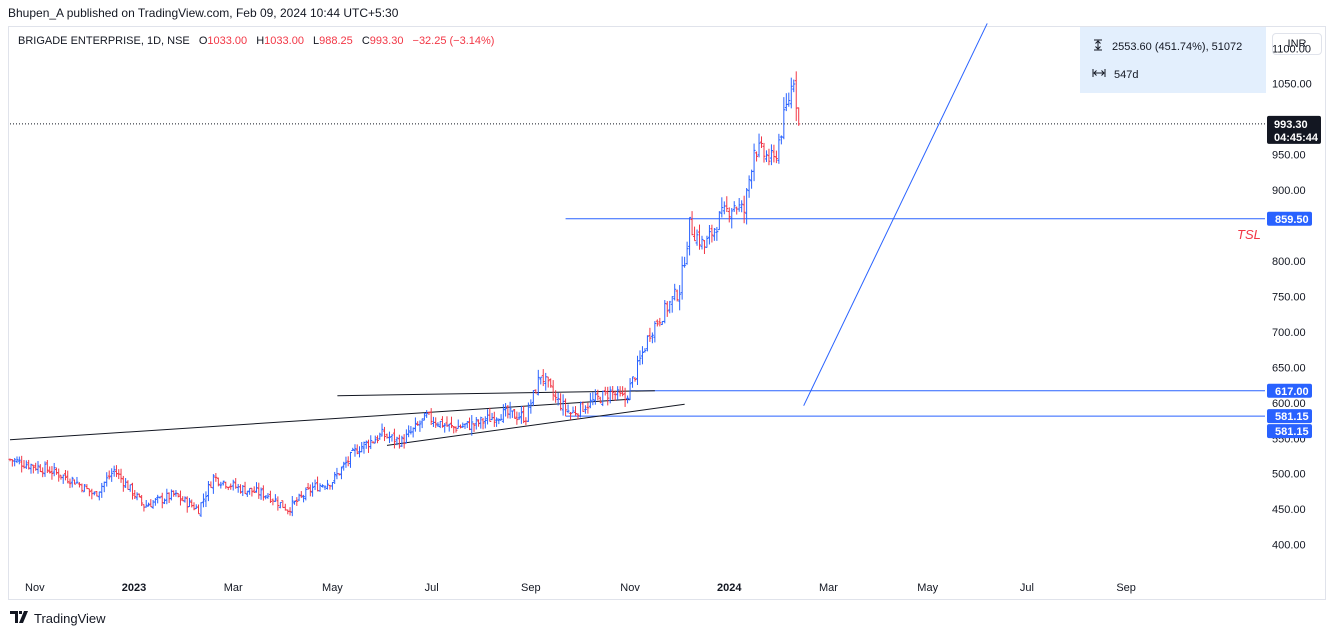  What do you see at coordinates (365, 41) in the screenshot?
I see `close-label: C` at bounding box center [365, 41].